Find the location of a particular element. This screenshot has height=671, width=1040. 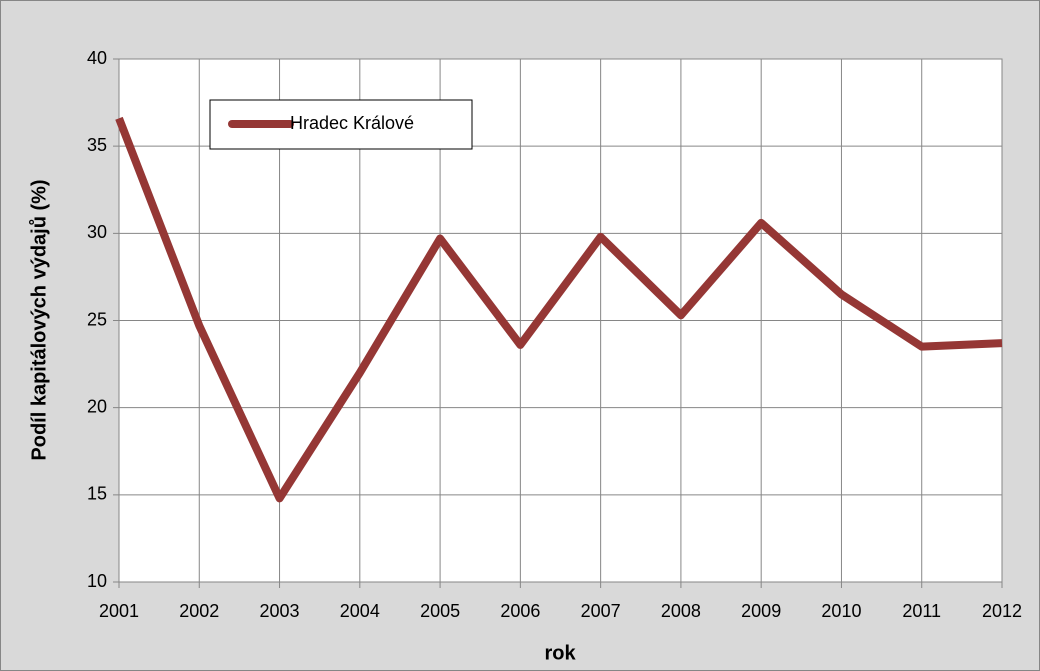

x-tick-label: 2001 is located at coordinates (119, 611).